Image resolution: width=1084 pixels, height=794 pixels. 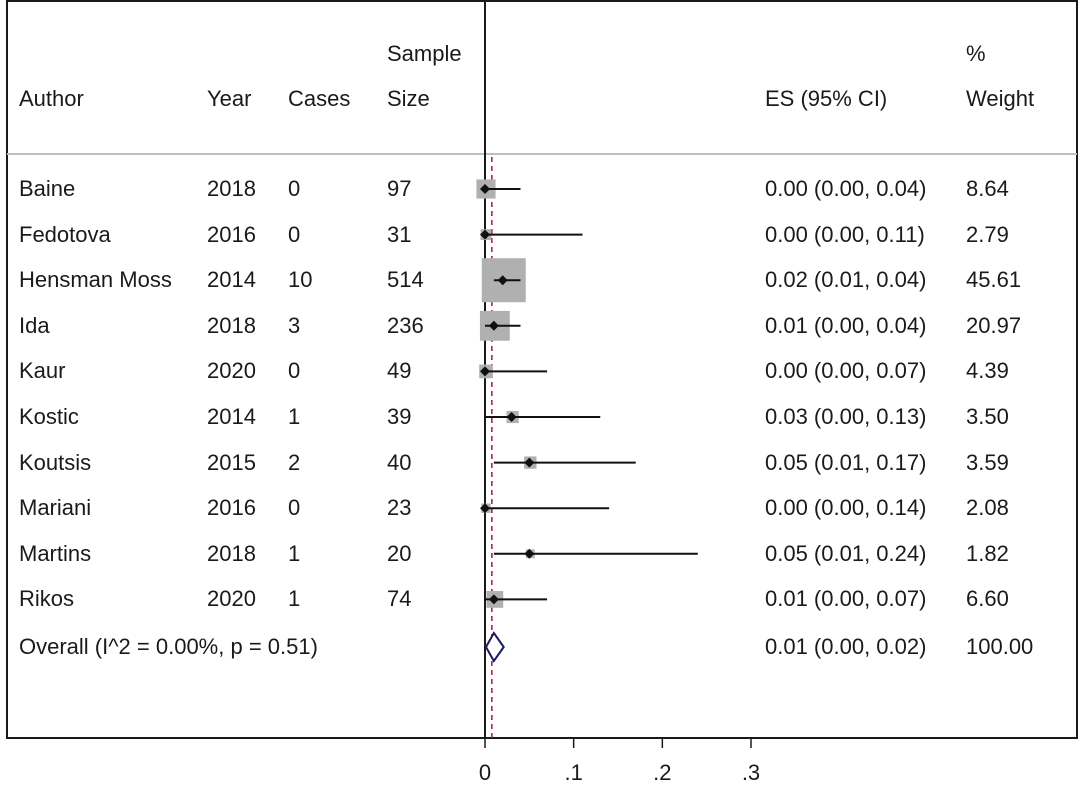 I want to click on study-weight: 1.82, so click(x=987, y=553).